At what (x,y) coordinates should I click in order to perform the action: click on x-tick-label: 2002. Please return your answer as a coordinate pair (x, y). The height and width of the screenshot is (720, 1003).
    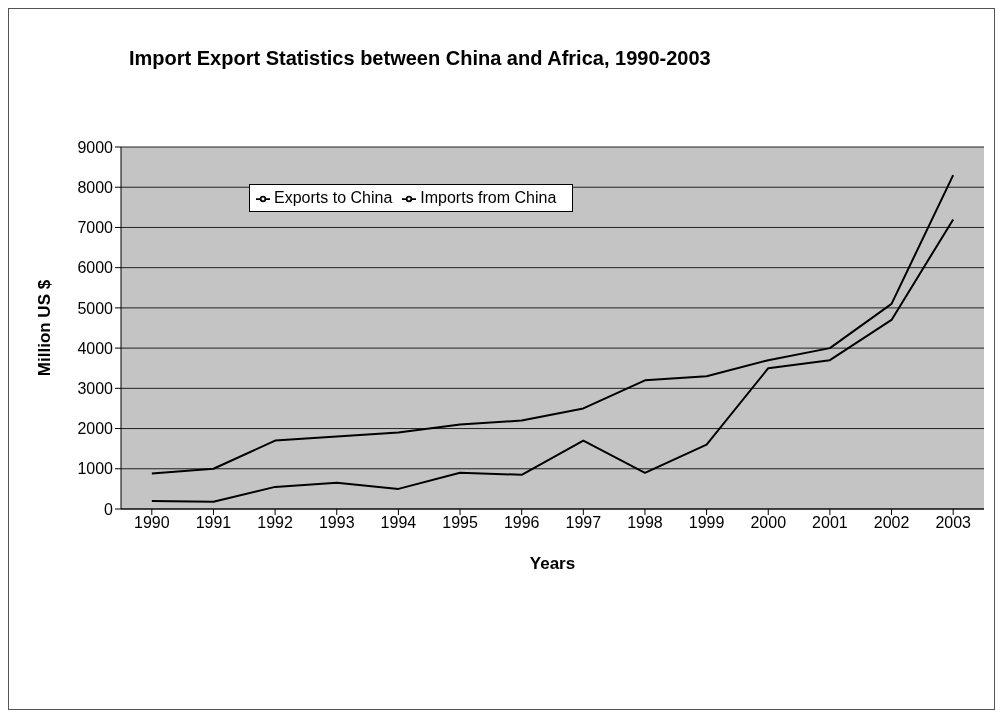
    Looking at the image, I should click on (891, 523).